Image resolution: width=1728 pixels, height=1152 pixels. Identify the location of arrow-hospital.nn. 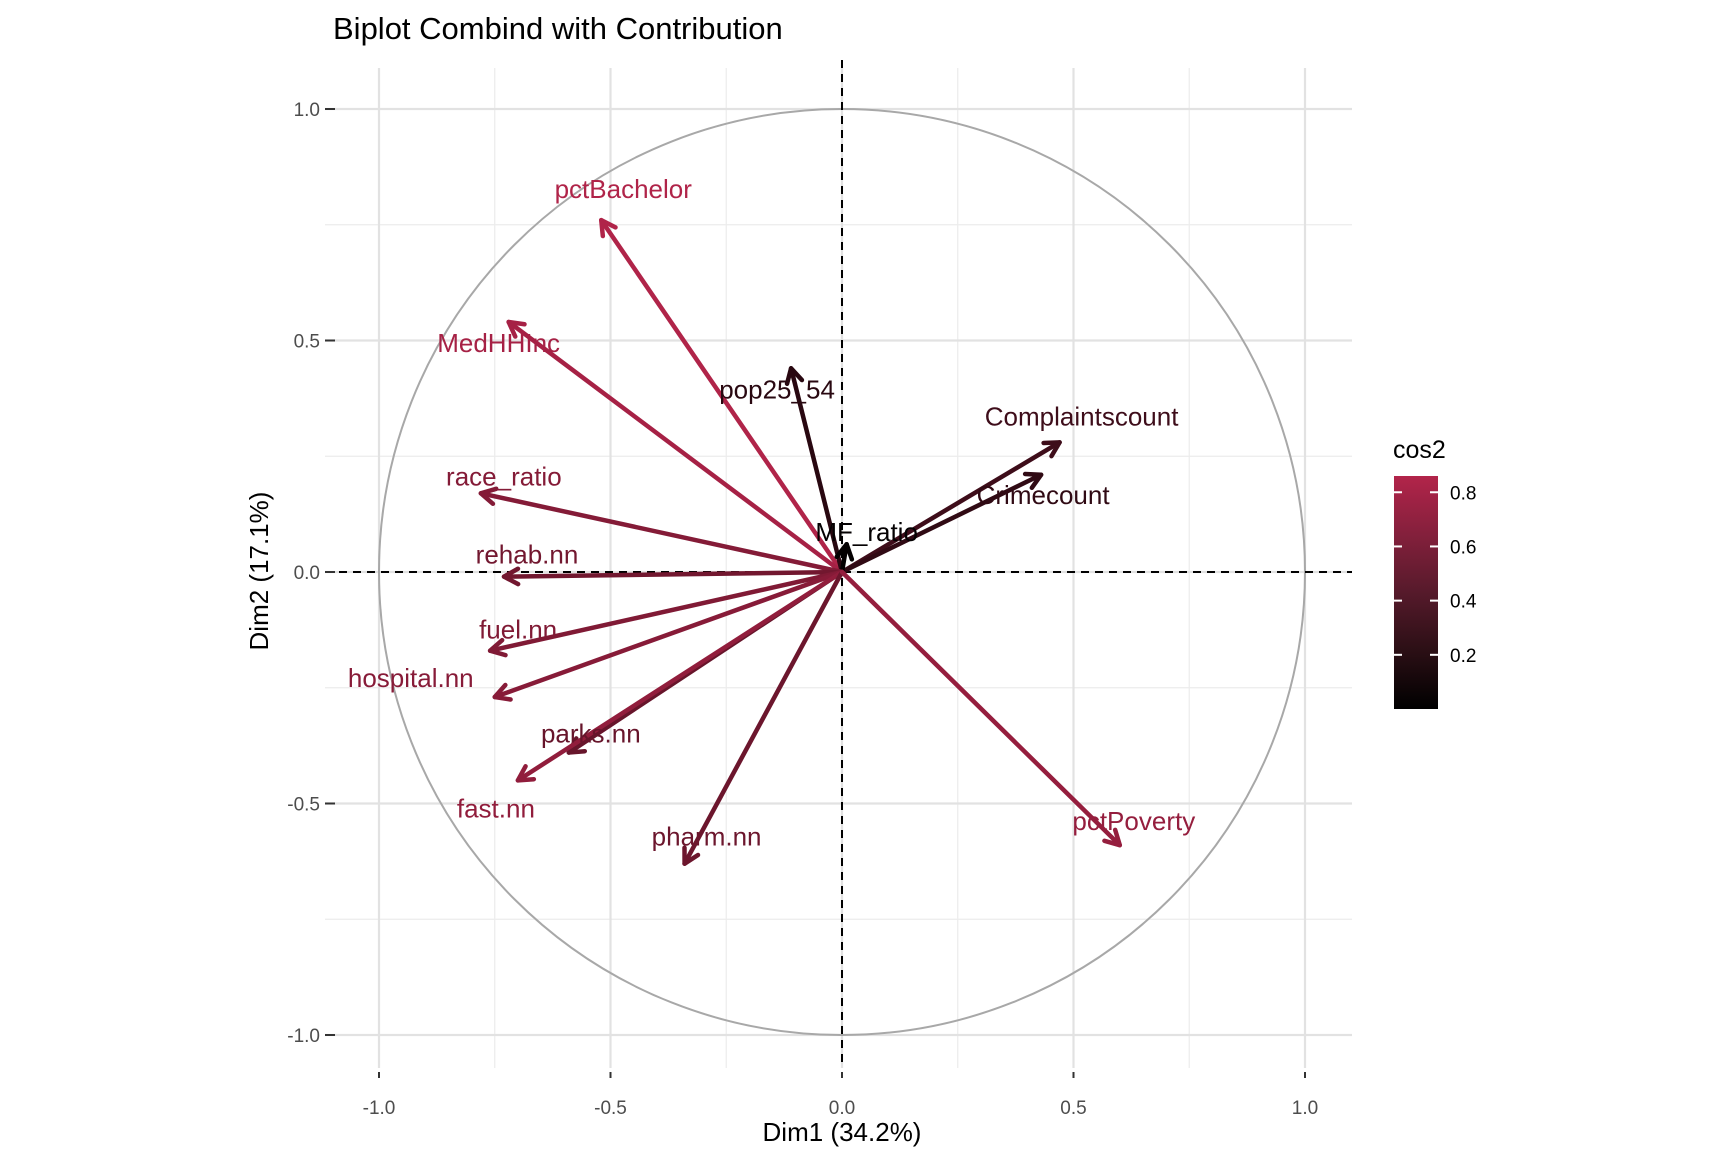
(668, 635).